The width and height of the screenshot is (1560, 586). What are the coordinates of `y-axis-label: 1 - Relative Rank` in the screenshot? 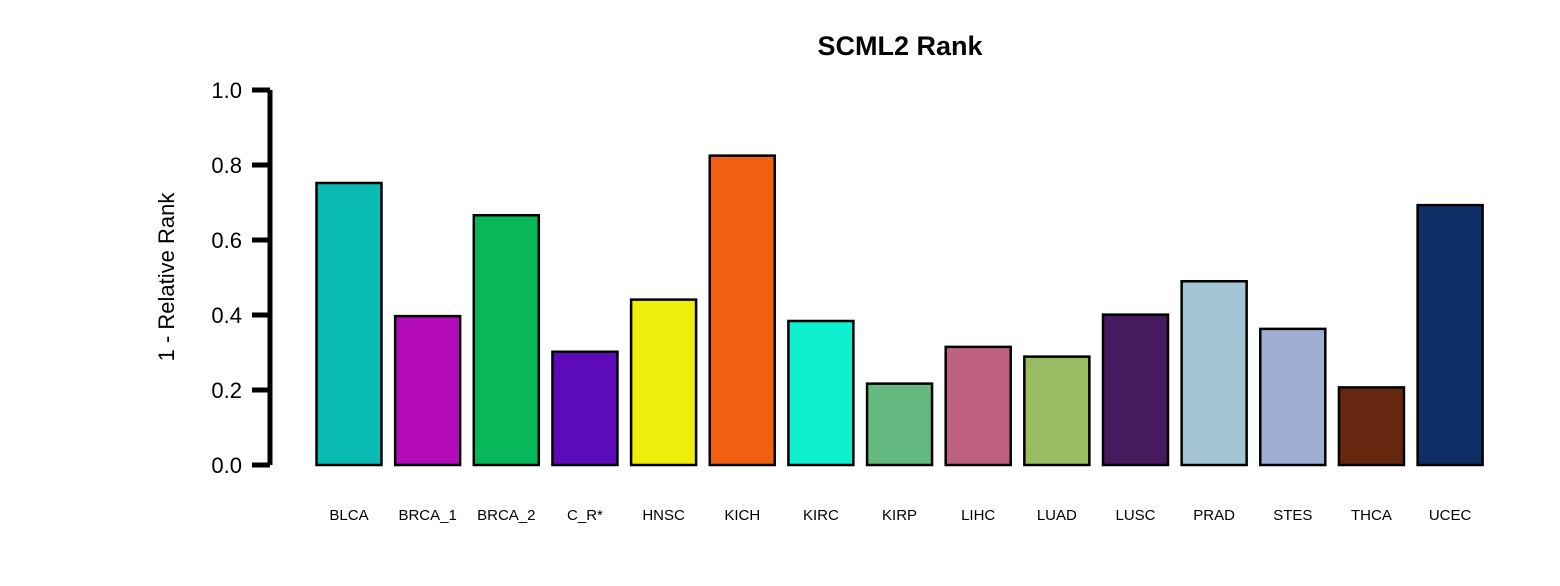 It's located at (166, 277).